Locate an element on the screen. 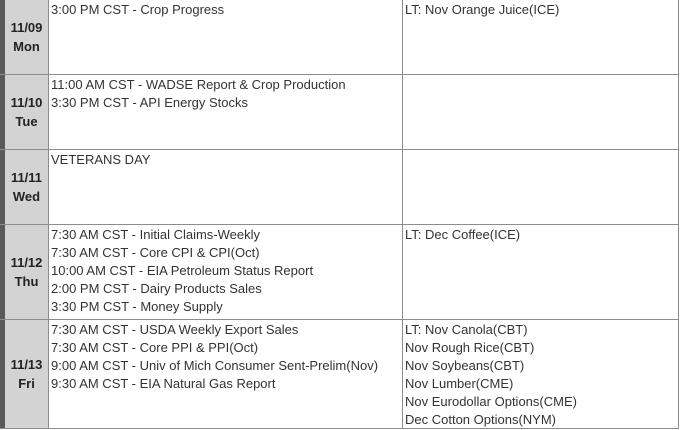 This screenshot has height=430, width=680. weekday: Thu is located at coordinates (26, 281).